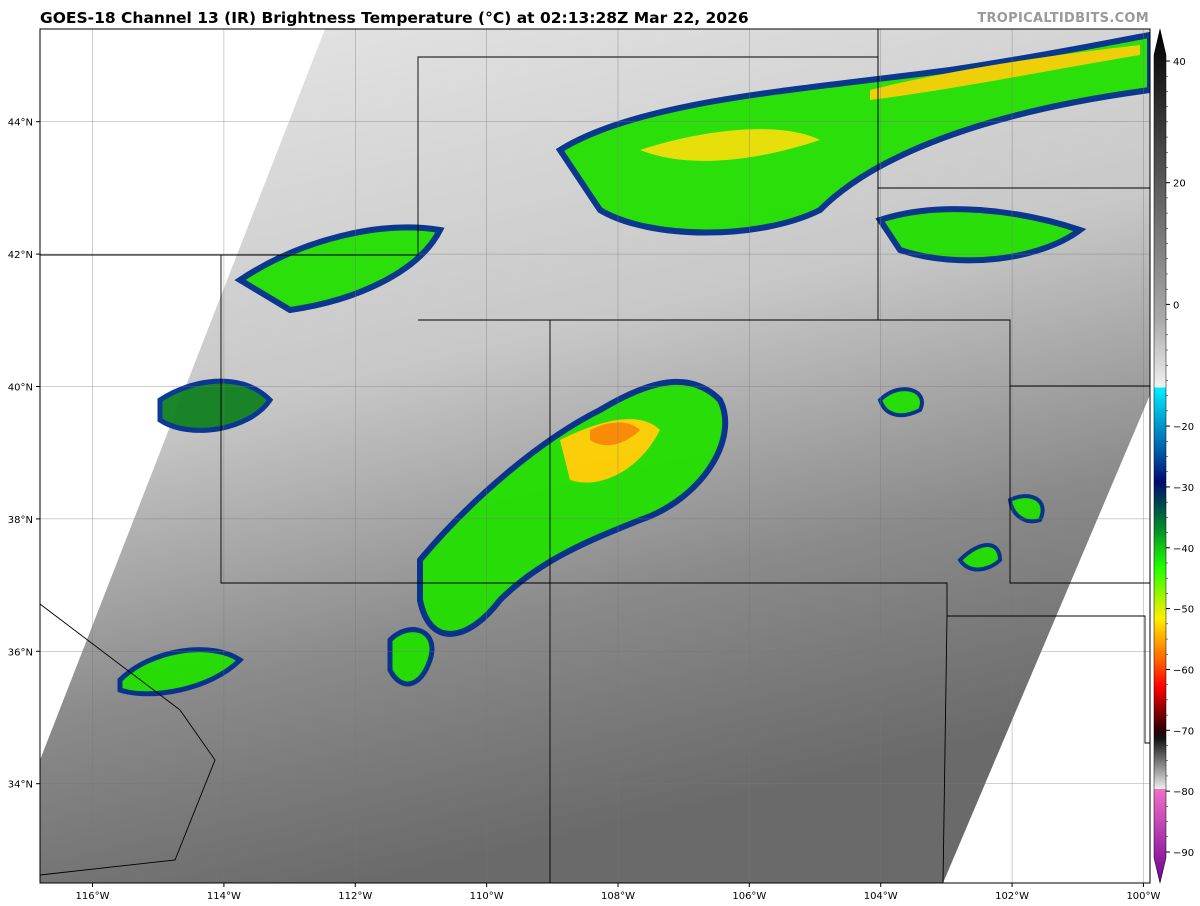  Describe the element at coordinates (20, 387) in the screenshot. I see `lat-tick-label: 40°N` at that location.